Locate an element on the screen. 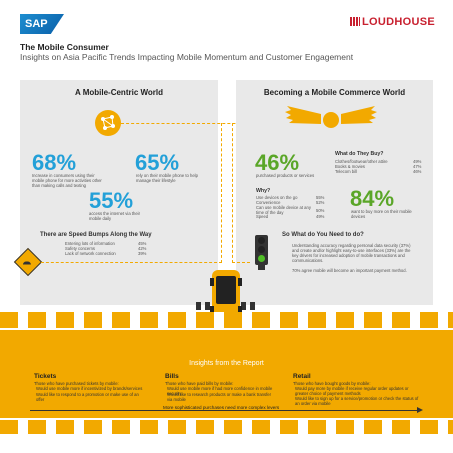 Image resolution: width=453 pixels, height=453 pixels. tickets-heading: Tickets is located at coordinates (45, 376).